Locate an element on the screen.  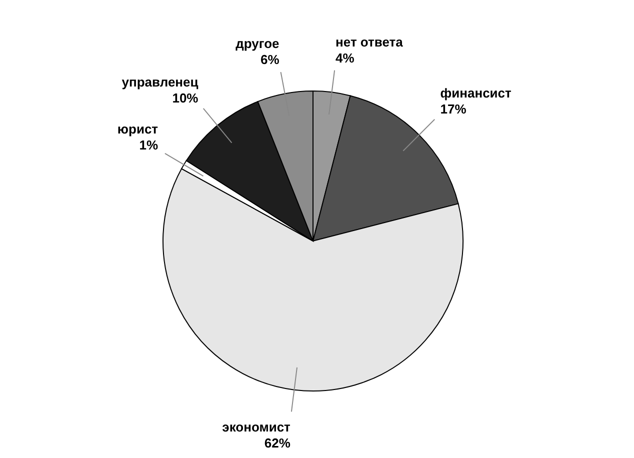
slice-label: экономист is located at coordinates (256, 427).